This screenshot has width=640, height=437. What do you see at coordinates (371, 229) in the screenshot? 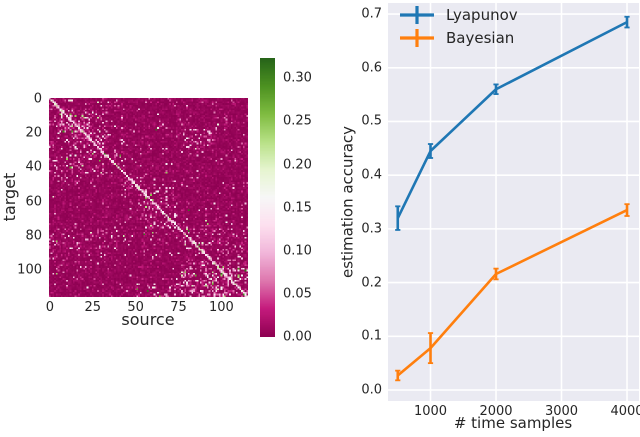
I see `line-chart-ytick: 0.3` at bounding box center [371, 229].